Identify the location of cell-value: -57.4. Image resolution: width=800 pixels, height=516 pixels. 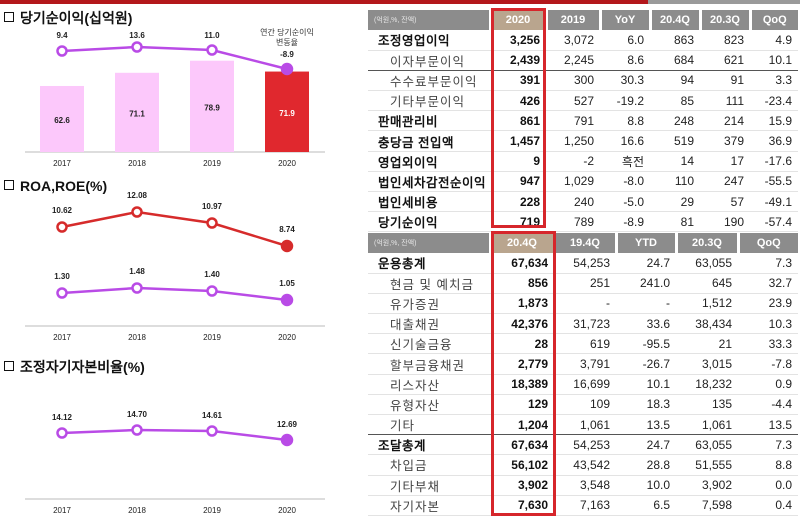
(774, 222).